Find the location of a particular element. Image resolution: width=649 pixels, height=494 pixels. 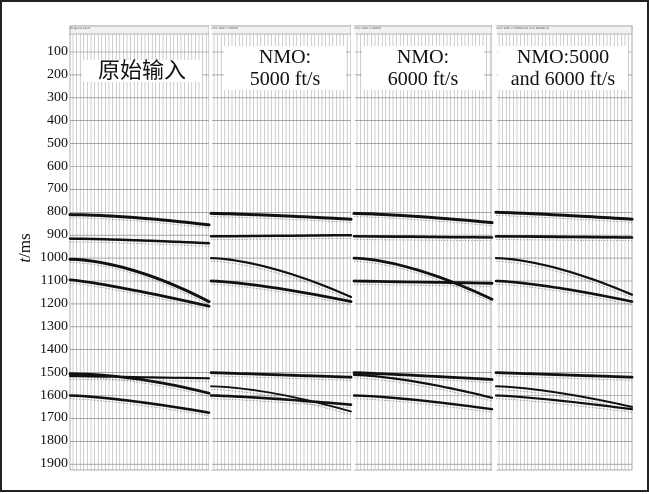

y-tick-label: 1200 is located at coordinates (54, 303).